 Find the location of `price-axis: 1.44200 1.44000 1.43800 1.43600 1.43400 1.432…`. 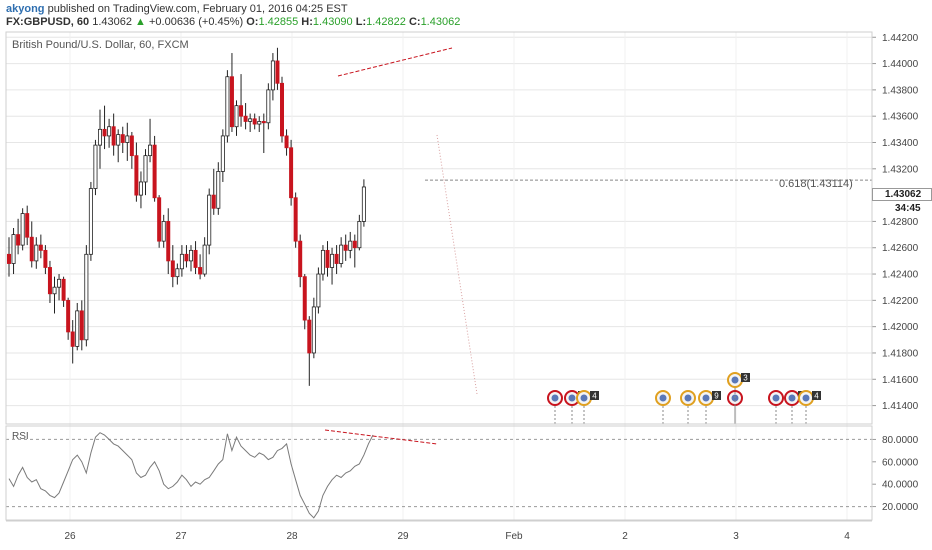

price-axis: 1.44200 1.44000 1.43800 1.43600 1.43400 1.432… is located at coordinates (895, 222).